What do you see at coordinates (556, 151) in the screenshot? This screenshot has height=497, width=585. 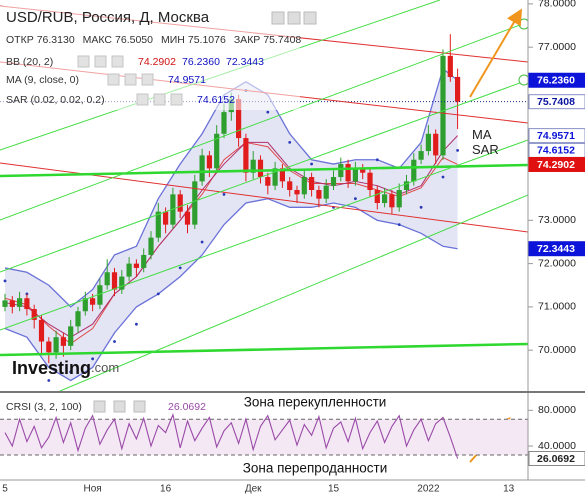 I see `price-marker-label: 74.6152` at bounding box center [556, 151].